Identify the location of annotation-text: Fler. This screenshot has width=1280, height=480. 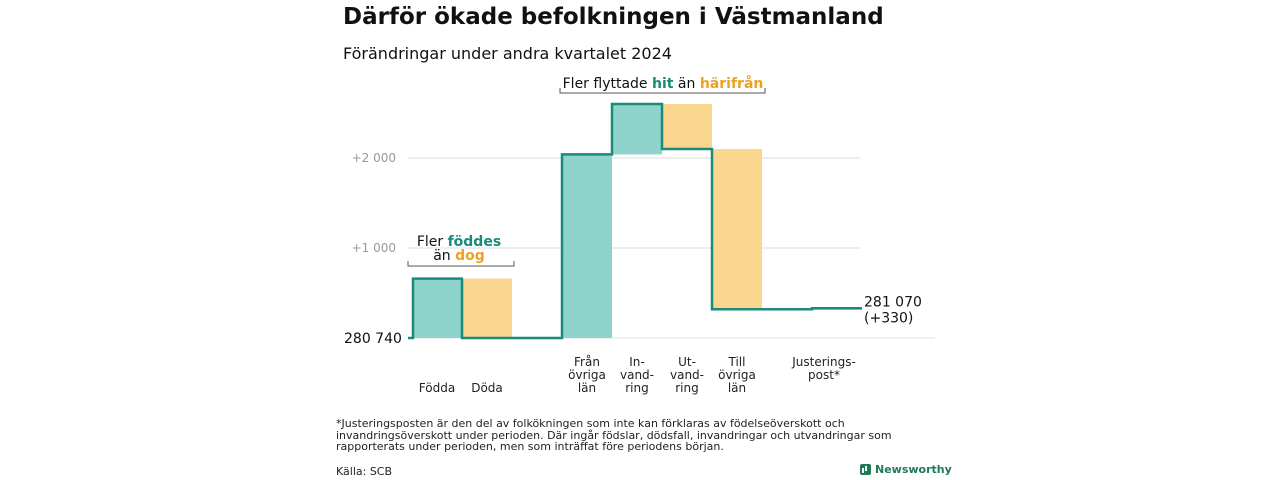
(432, 242).